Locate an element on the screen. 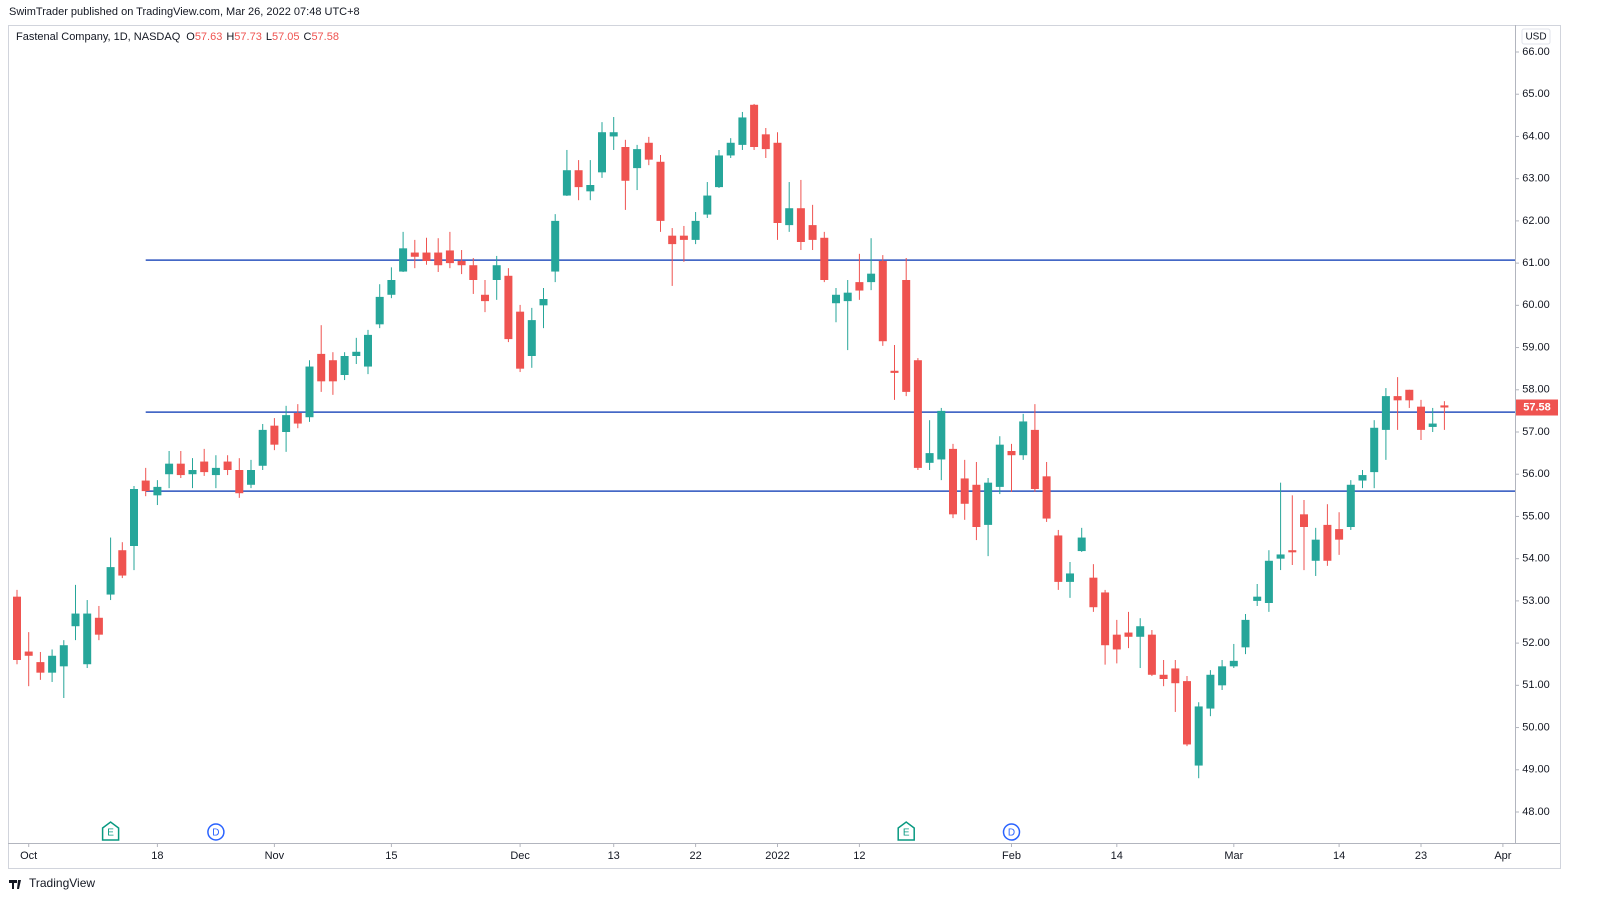 The image size is (1600, 917). y-tick-label: 58.00 is located at coordinates (1536, 390).